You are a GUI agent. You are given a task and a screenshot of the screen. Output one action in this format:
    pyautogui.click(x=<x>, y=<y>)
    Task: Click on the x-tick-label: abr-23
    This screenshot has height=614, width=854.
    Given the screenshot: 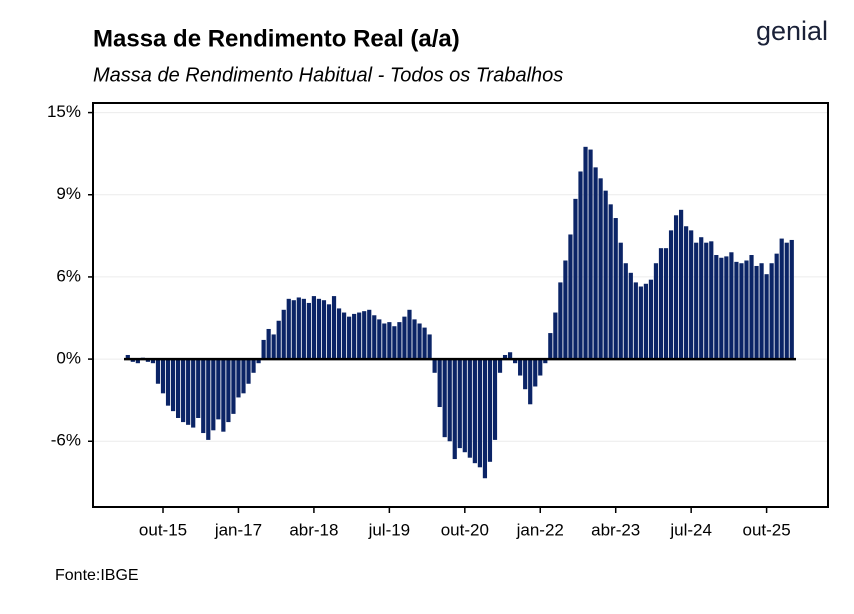 What is the action you would take?
    pyautogui.click(x=615, y=529)
    